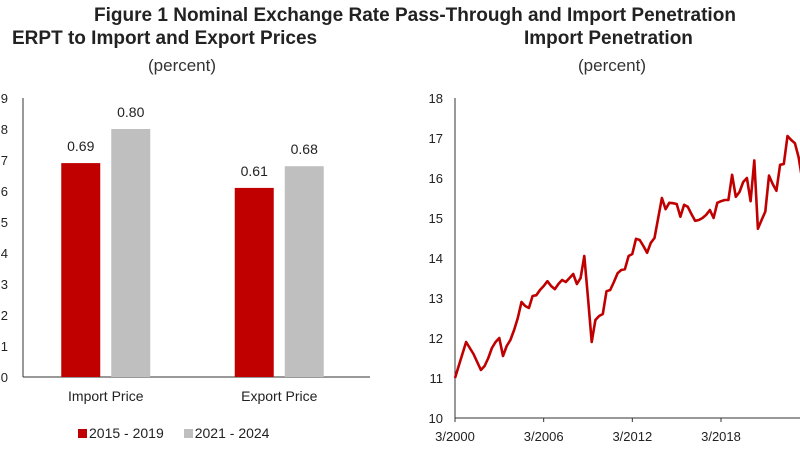 The width and height of the screenshot is (800, 450). I want to click on bar-x-tick-label: Import Price, so click(106, 396).